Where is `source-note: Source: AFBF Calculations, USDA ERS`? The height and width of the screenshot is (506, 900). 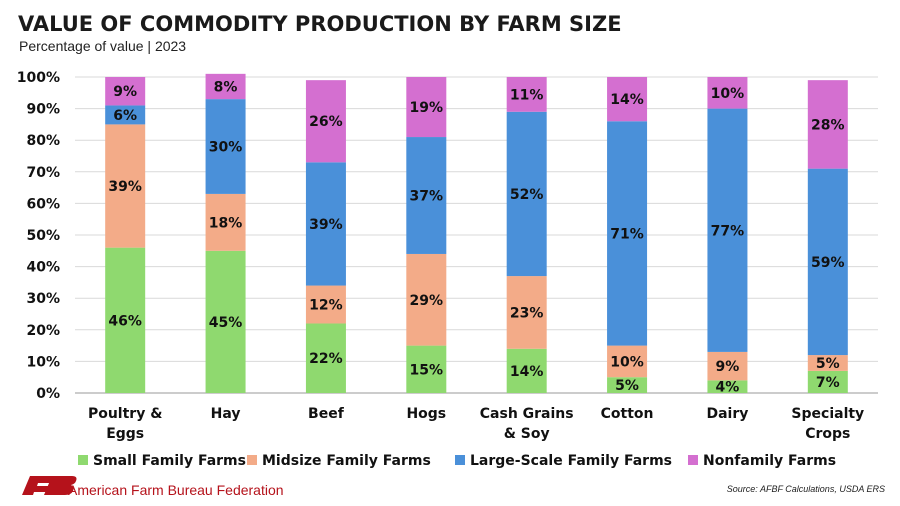
source-note: Source: AFBF Calculations, USDA ERS is located at coordinates (806, 489).